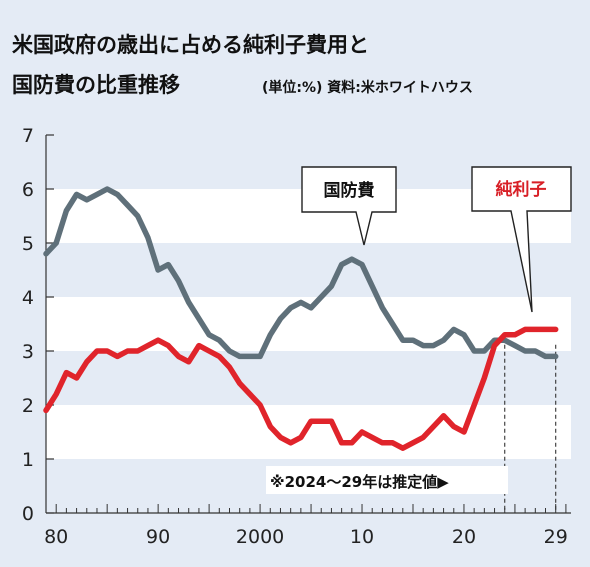 The width and height of the screenshot is (590, 567). What do you see at coordinates (359, 482) in the screenshot?
I see `estimate-note: ※2024～29年は推定値▶` at bounding box center [359, 482].